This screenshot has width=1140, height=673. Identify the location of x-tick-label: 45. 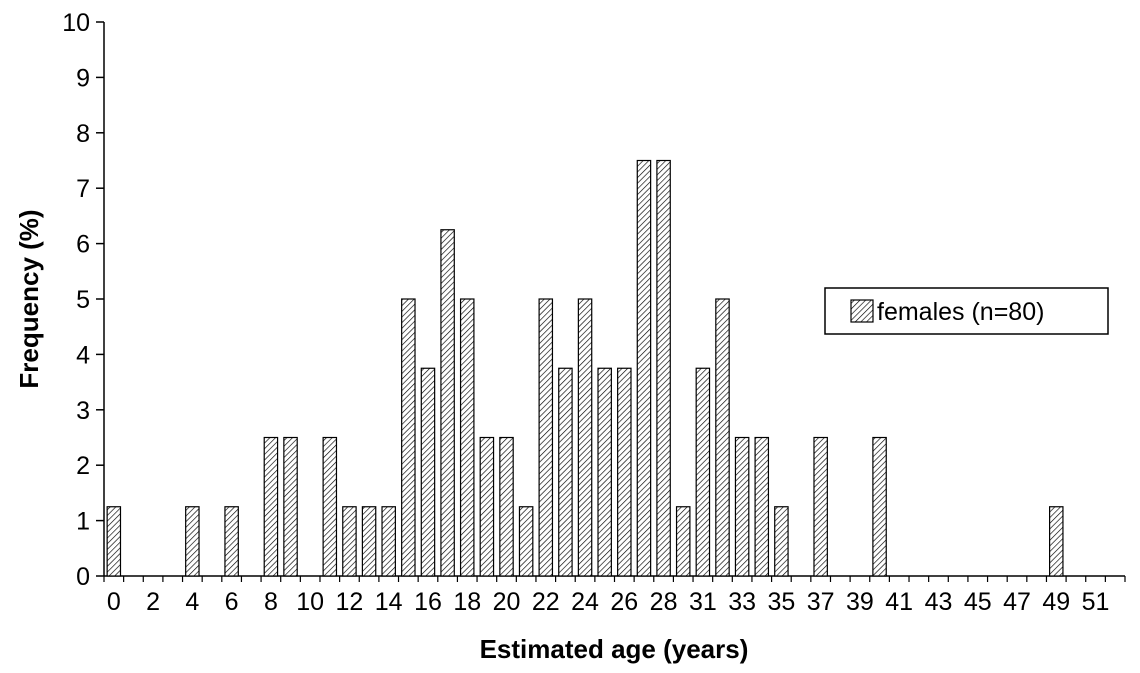
(978, 602).